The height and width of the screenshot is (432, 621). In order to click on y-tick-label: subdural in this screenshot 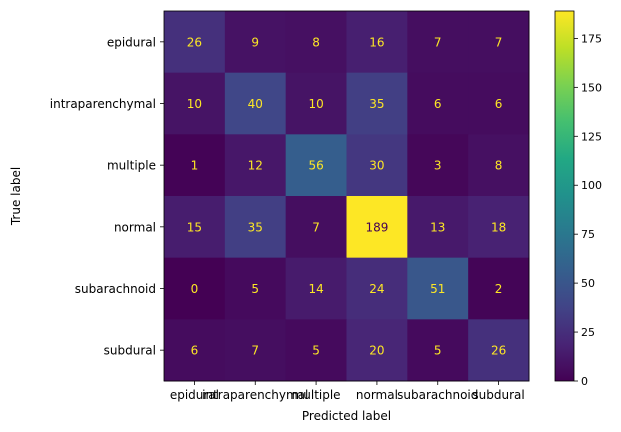, I will do `click(130, 351)`.